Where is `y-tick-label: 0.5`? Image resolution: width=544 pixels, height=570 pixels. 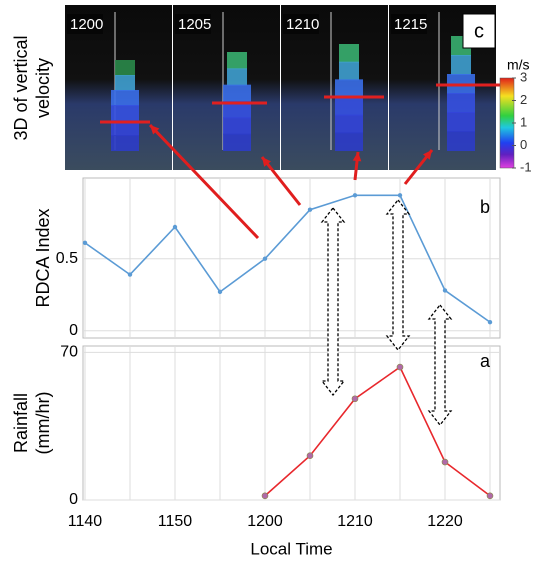 y-tick-label: 0.5 is located at coordinates (67, 258).